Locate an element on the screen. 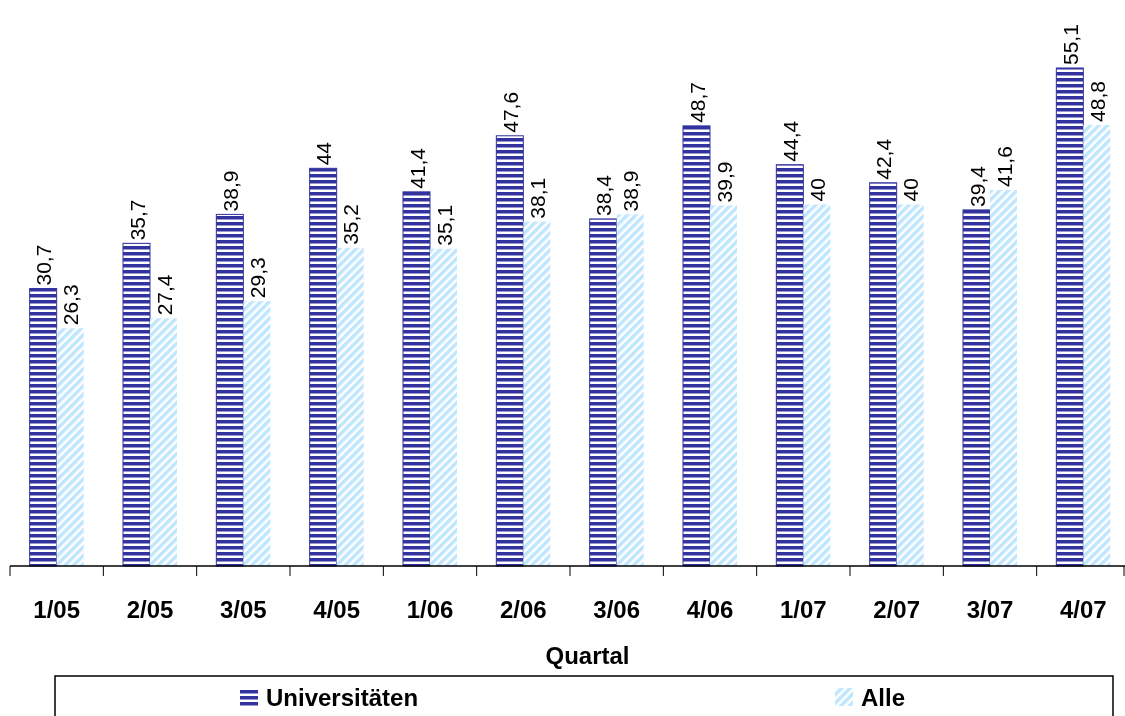  x-tick-label: 1/05 is located at coordinates (57, 609).